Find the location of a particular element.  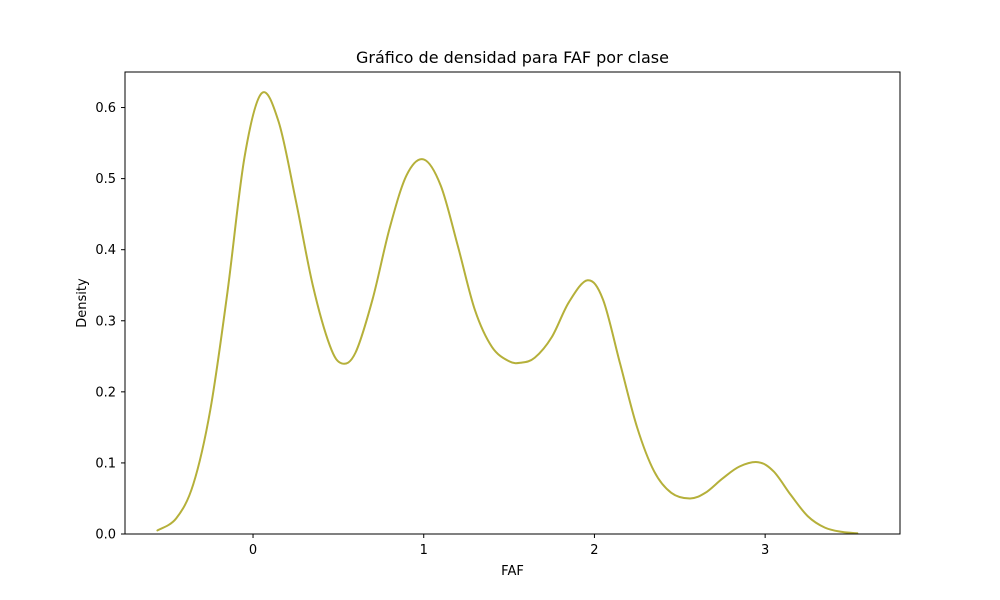

y-tick-label: 0.1 is located at coordinates (105, 463).